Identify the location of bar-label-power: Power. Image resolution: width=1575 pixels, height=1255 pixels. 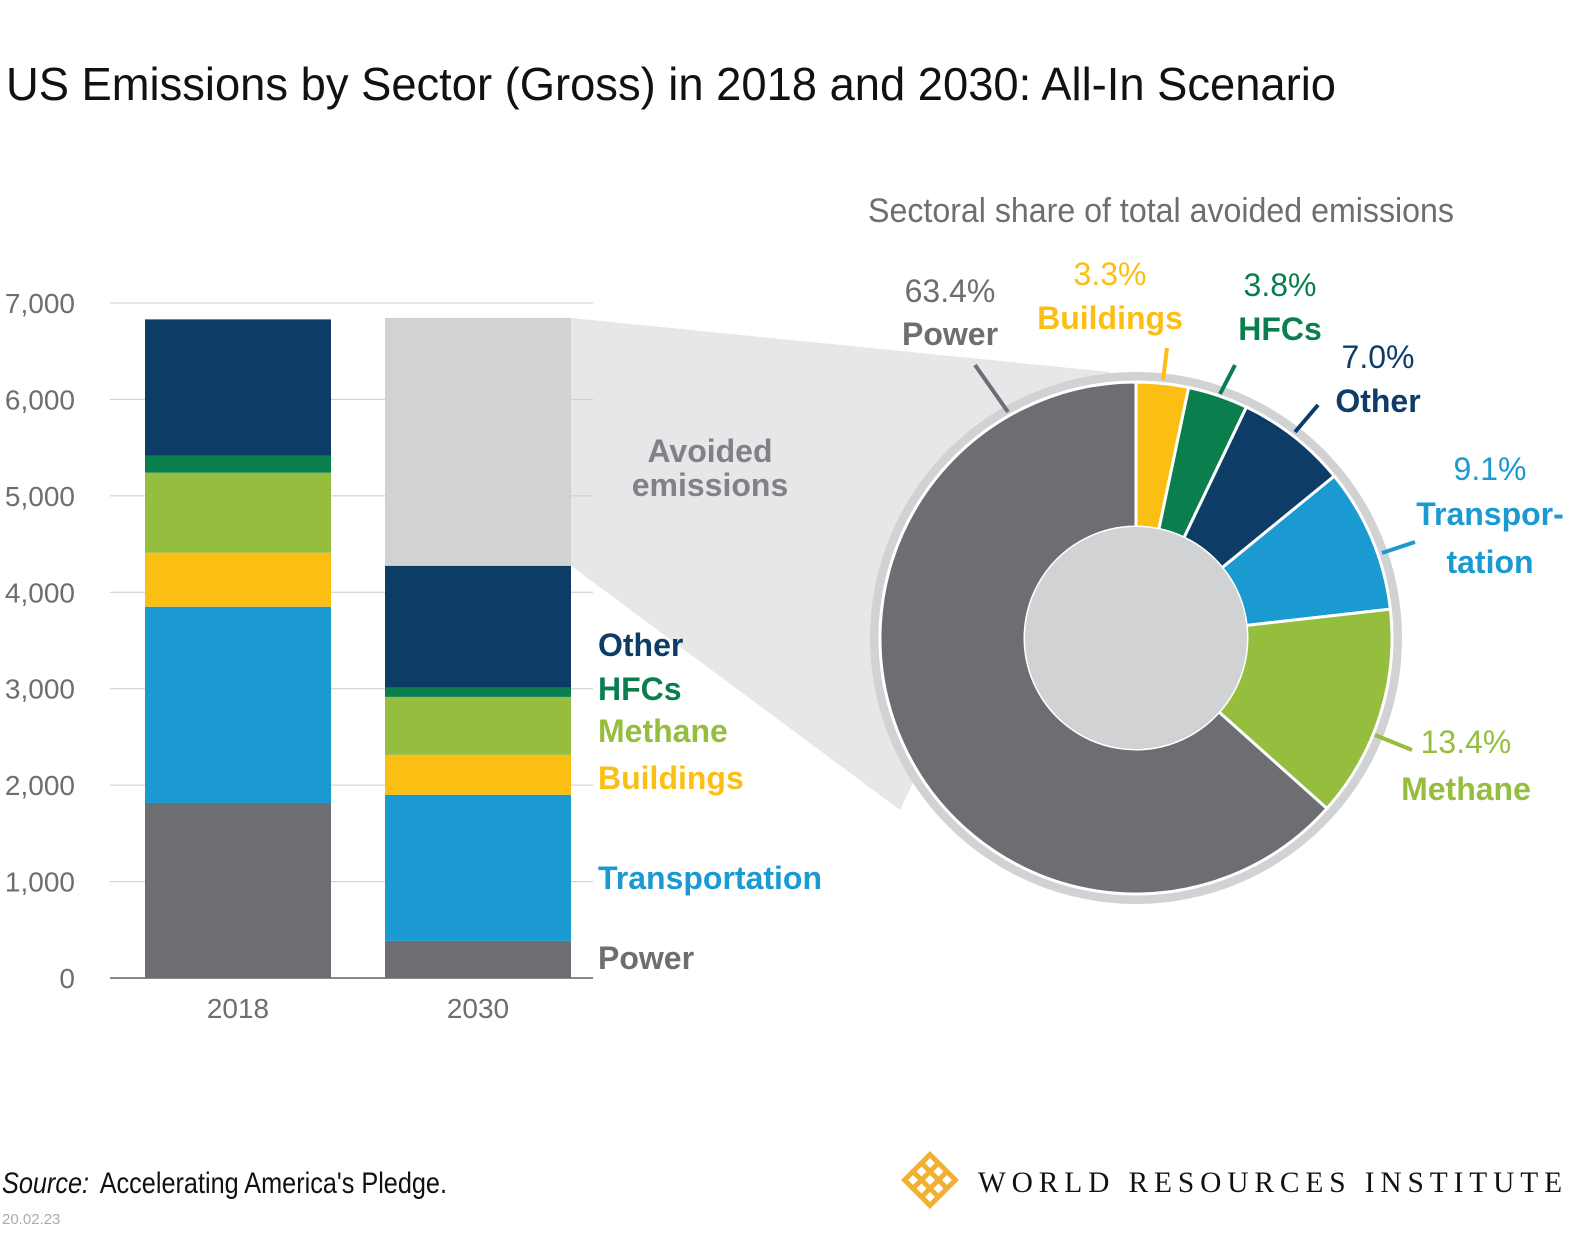
(646, 958).